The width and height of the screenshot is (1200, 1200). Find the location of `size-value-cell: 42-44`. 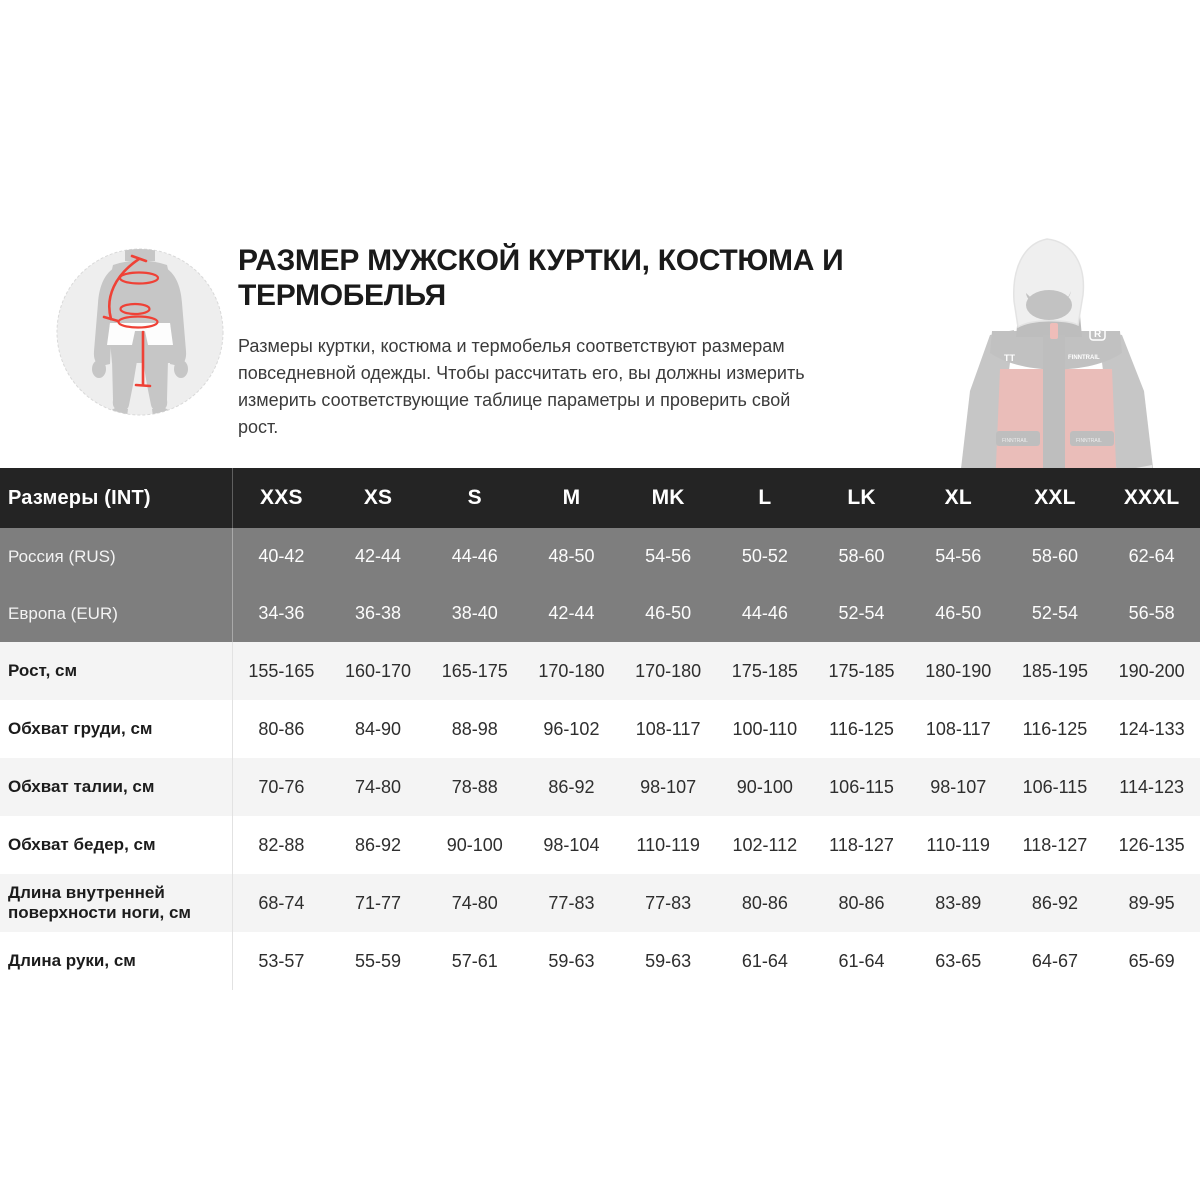

size-value-cell: 42-44 is located at coordinates (378, 556).